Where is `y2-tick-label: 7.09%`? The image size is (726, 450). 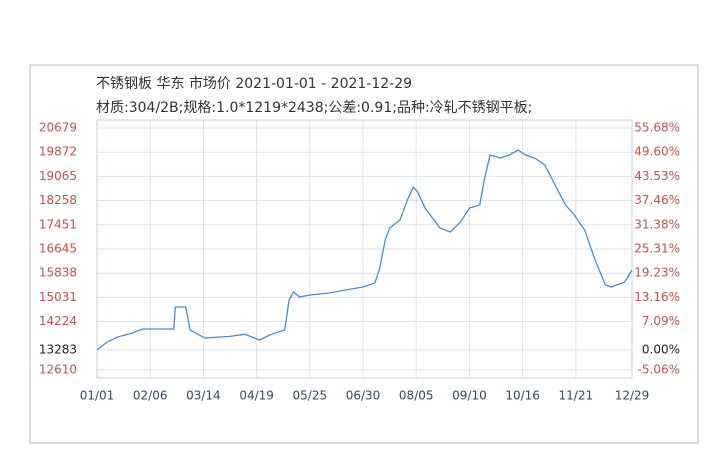
y2-tick-label: 7.09% is located at coordinates (661, 321).